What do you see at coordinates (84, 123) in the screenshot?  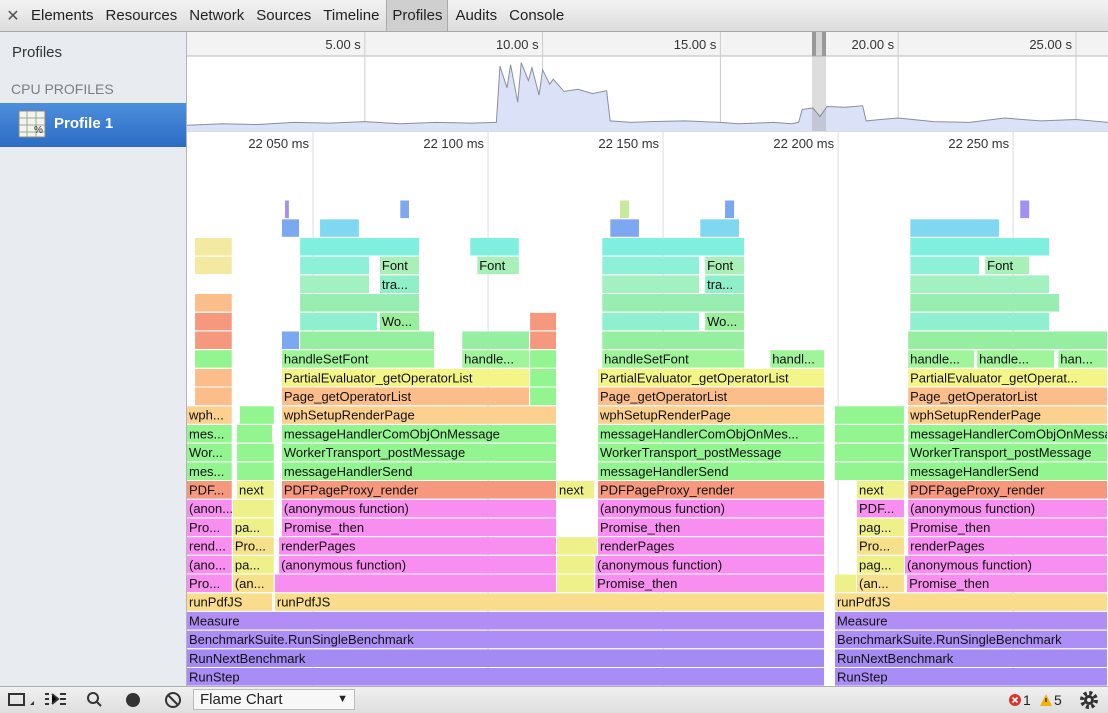 I see `profile-label: Profile 1` at bounding box center [84, 123].